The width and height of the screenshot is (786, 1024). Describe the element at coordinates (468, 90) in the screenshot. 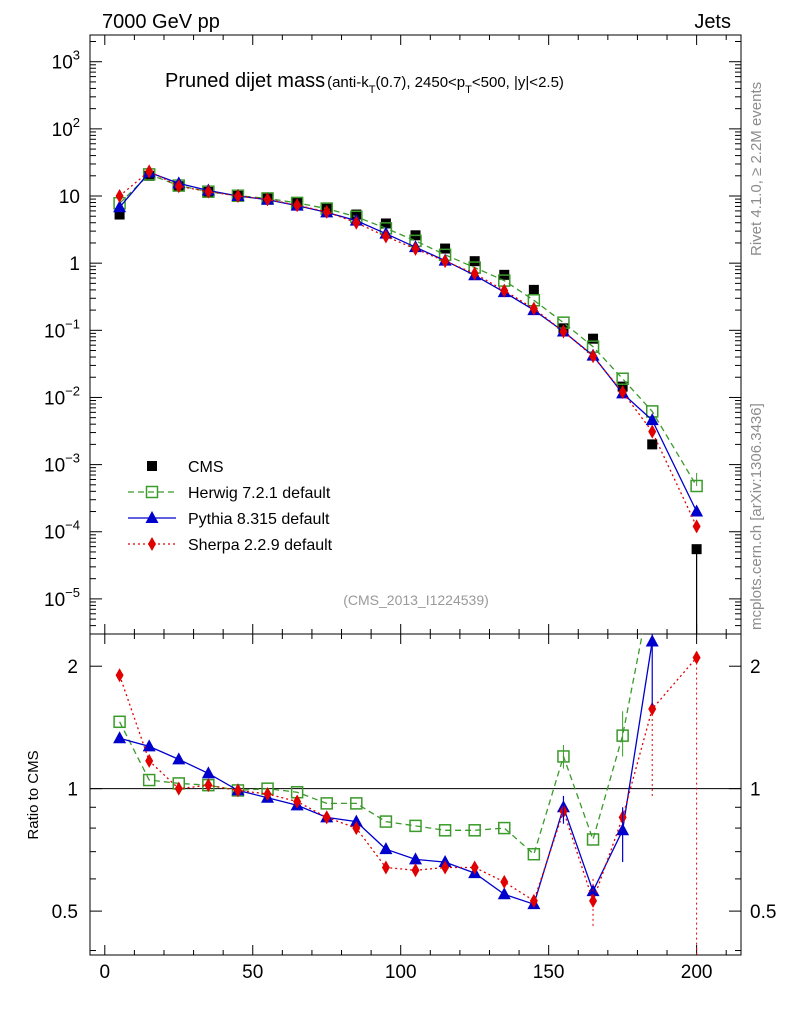

I see `title-sub-b-sub: T` at that location.